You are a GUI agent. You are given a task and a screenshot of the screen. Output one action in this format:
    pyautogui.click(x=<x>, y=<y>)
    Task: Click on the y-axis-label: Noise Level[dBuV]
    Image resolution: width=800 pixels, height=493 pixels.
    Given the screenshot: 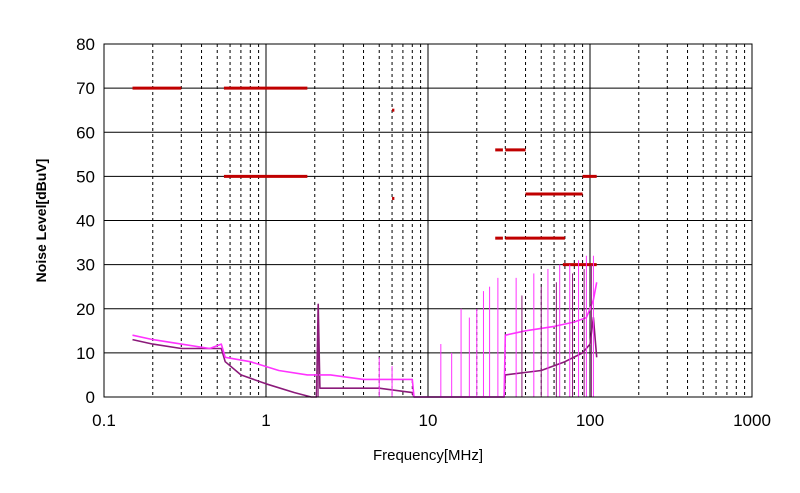 What is the action you would take?
    pyautogui.click(x=41, y=221)
    